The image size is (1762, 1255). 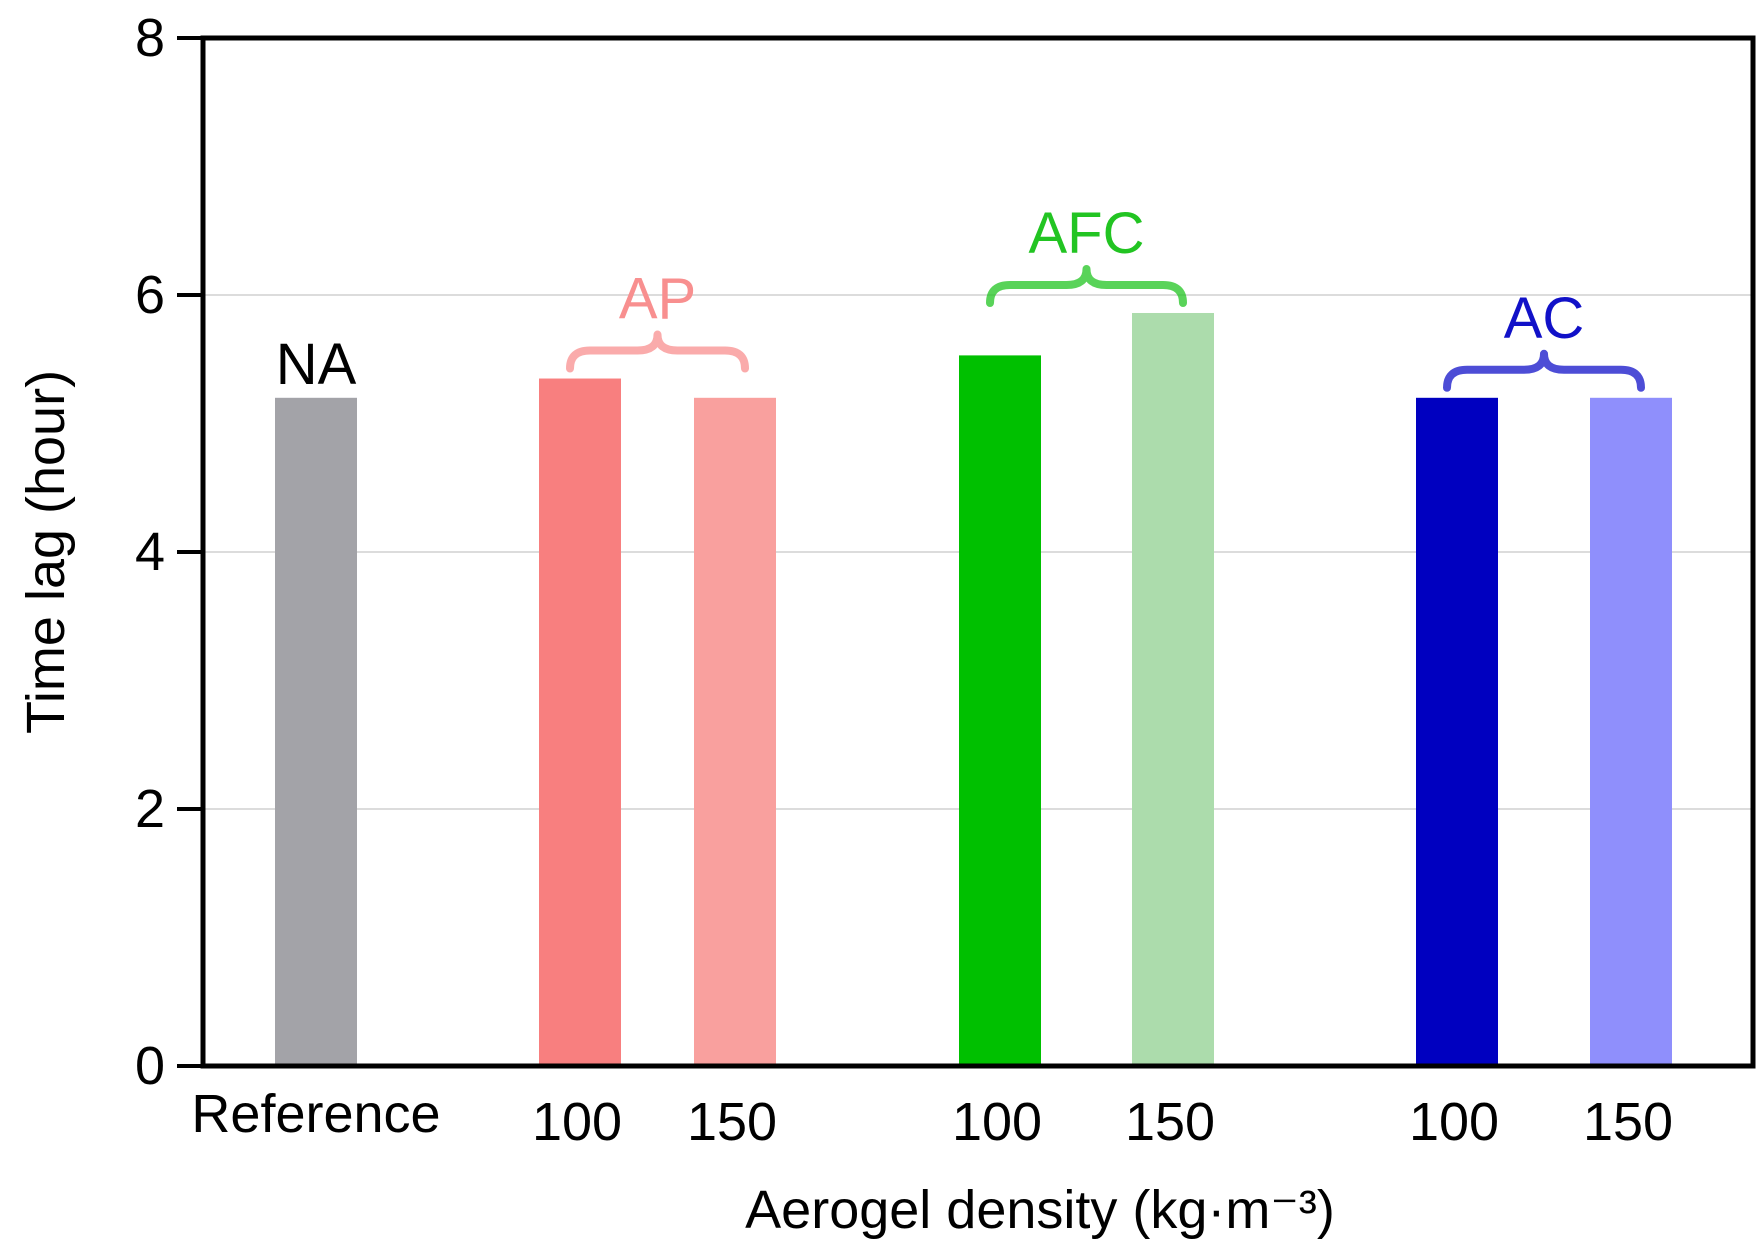 I want to click on group-label-ap: AP, so click(x=657, y=299).